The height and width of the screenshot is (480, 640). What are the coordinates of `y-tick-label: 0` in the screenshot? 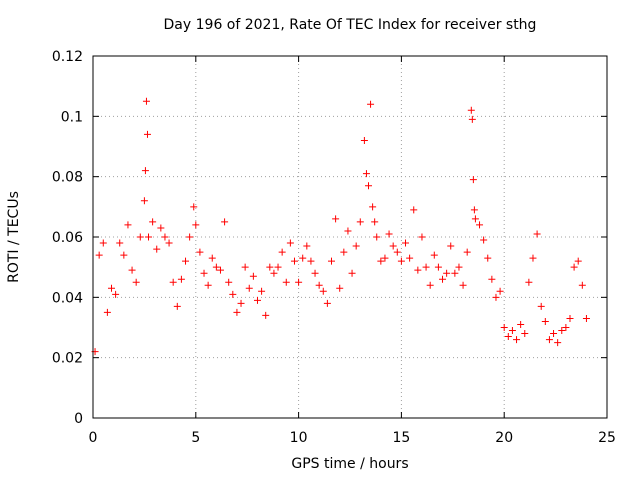 It's located at (78, 419).